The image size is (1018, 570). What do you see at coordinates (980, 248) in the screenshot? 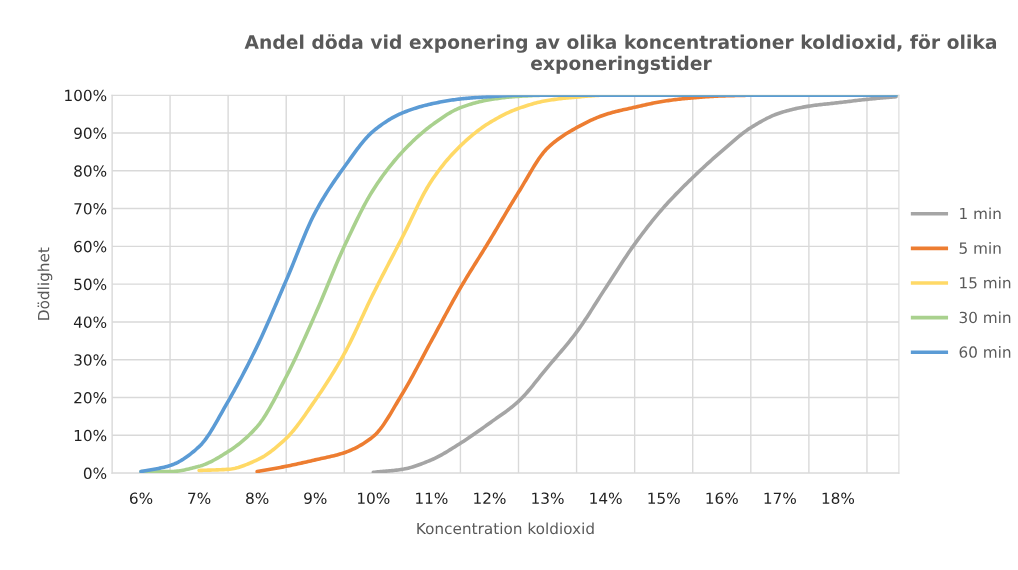
I see `legend-label: 5 min` at bounding box center [980, 248].